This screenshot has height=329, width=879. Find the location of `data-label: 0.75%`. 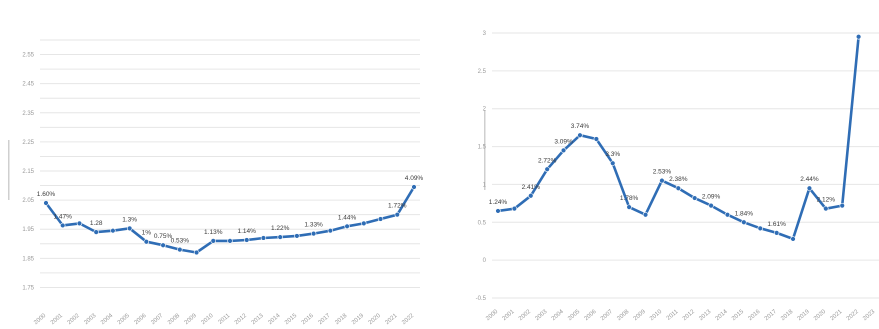

data-label: 0.75% is located at coordinates (163, 236).